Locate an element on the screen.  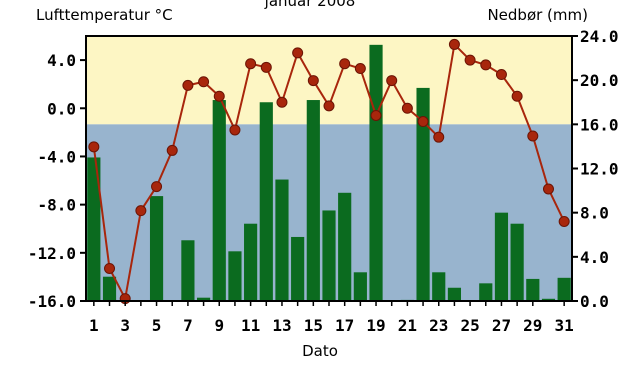
x-tick-label: 19 is located at coordinates (375, 325).